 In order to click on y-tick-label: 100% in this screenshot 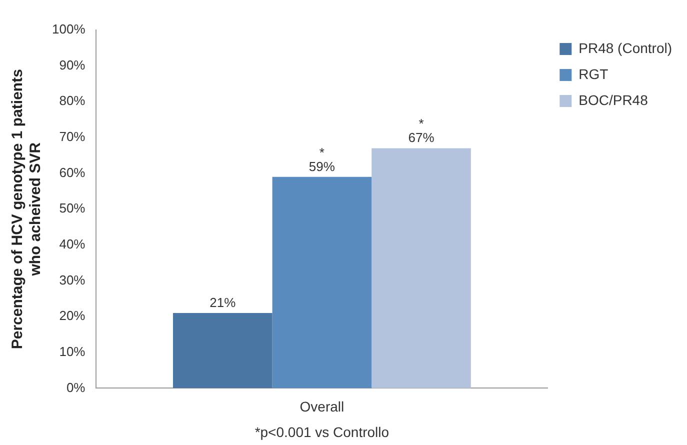, I will do `click(69, 29)`.